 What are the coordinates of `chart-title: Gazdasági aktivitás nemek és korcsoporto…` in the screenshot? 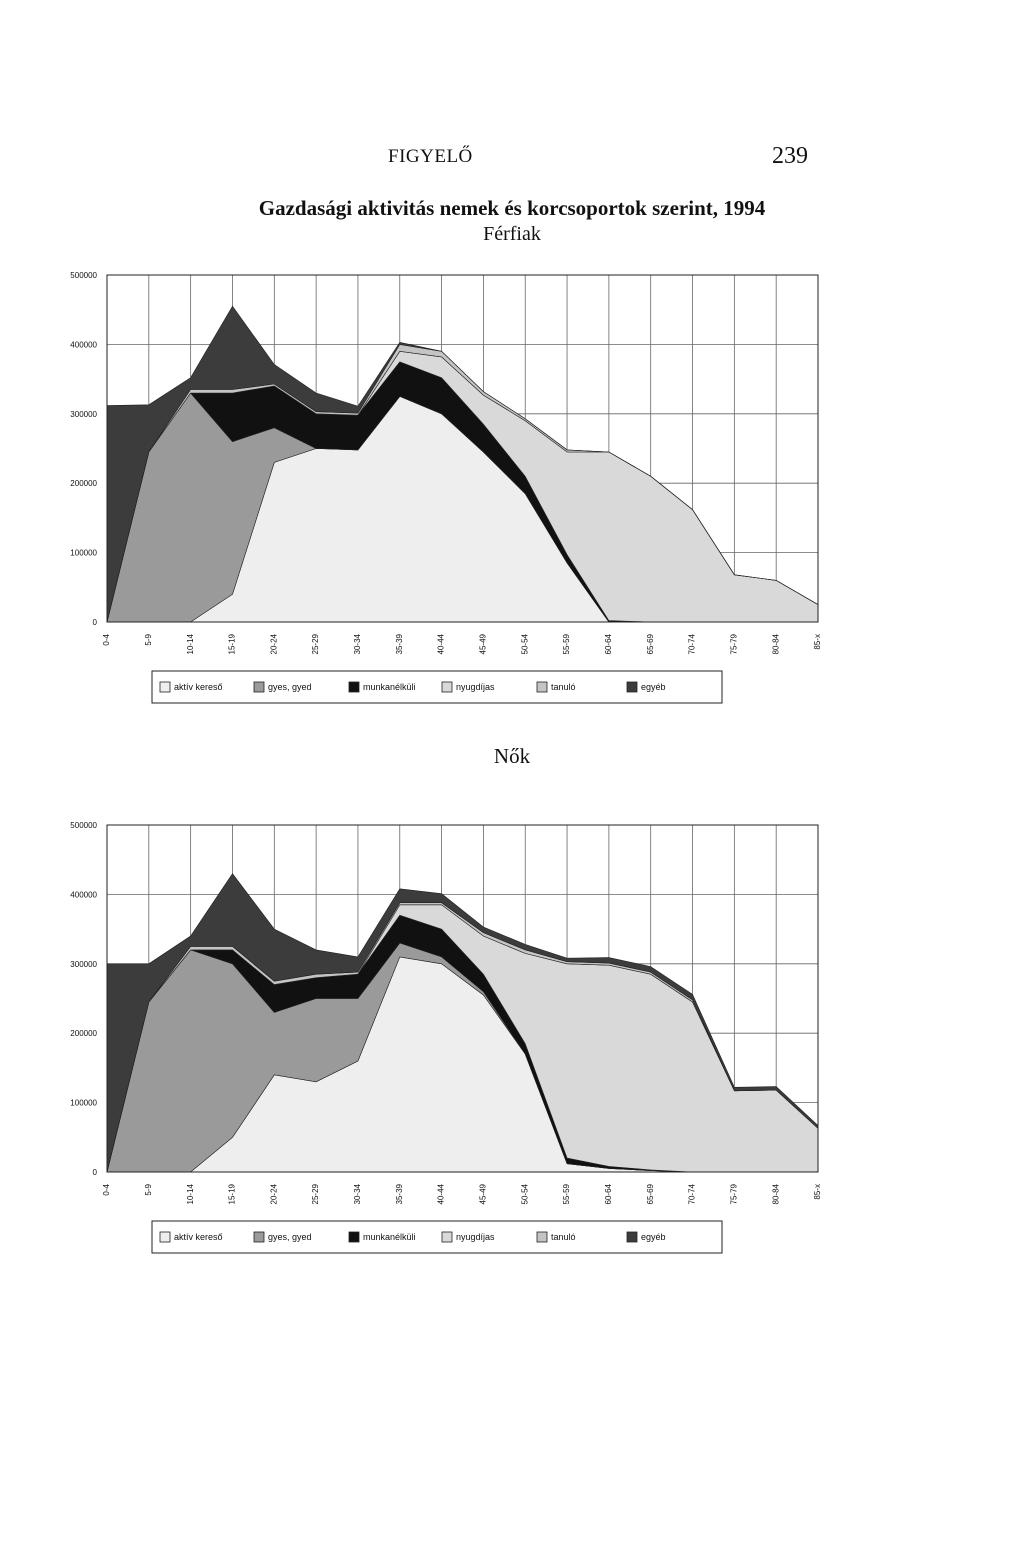 It's located at (512, 208).